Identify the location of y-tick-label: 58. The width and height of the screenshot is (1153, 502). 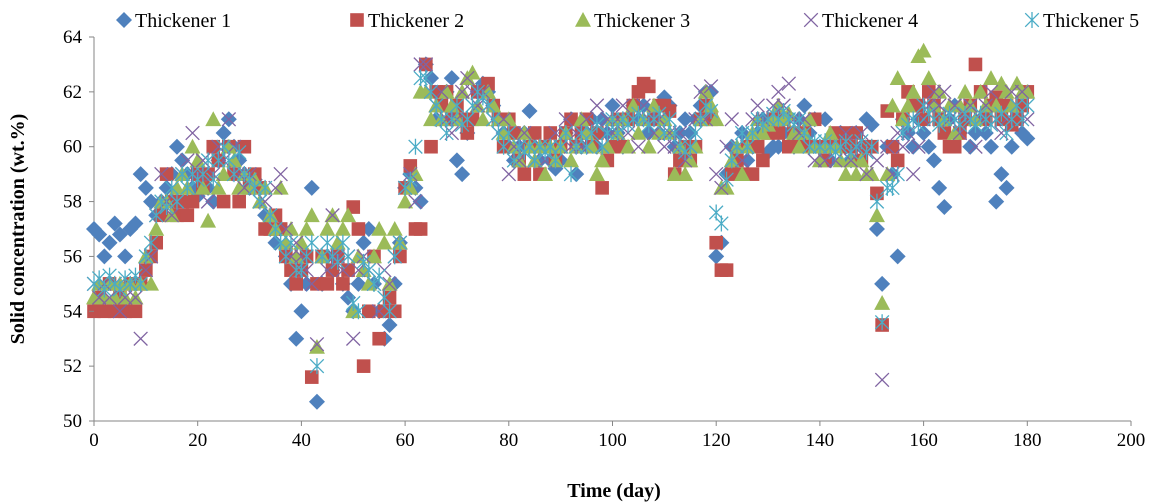
(72, 202).